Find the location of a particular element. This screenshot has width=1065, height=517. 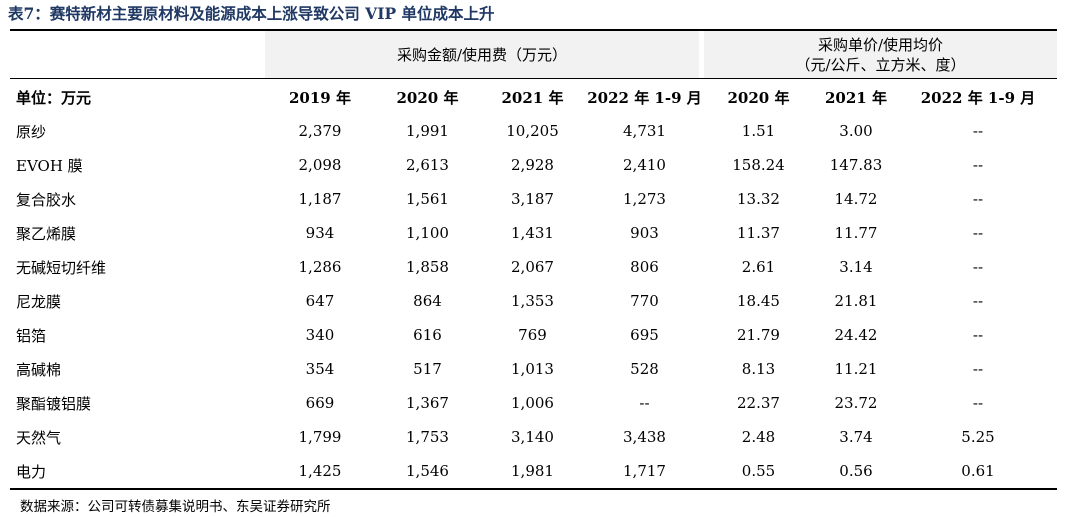

price-cell: 2.61 is located at coordinates (758, 267).